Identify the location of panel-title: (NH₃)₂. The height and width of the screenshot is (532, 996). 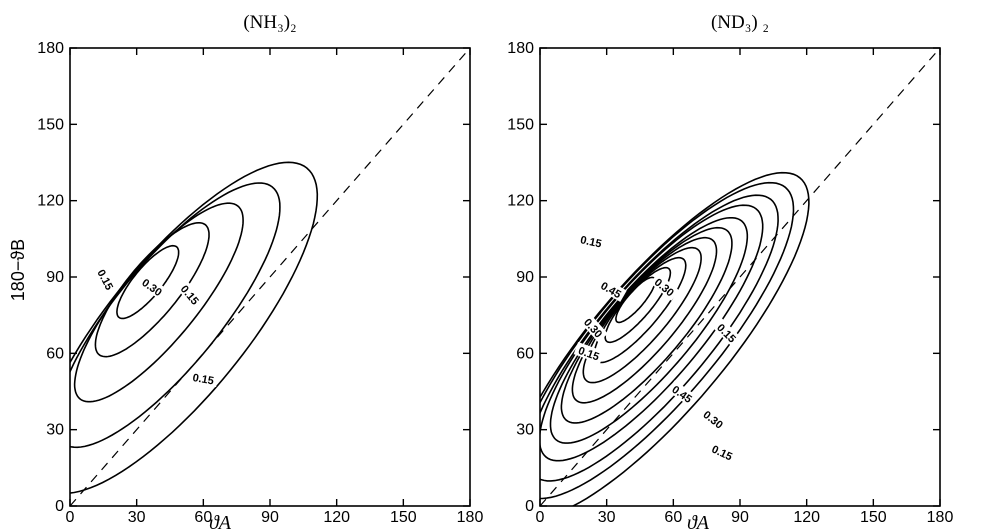
(269, 22).